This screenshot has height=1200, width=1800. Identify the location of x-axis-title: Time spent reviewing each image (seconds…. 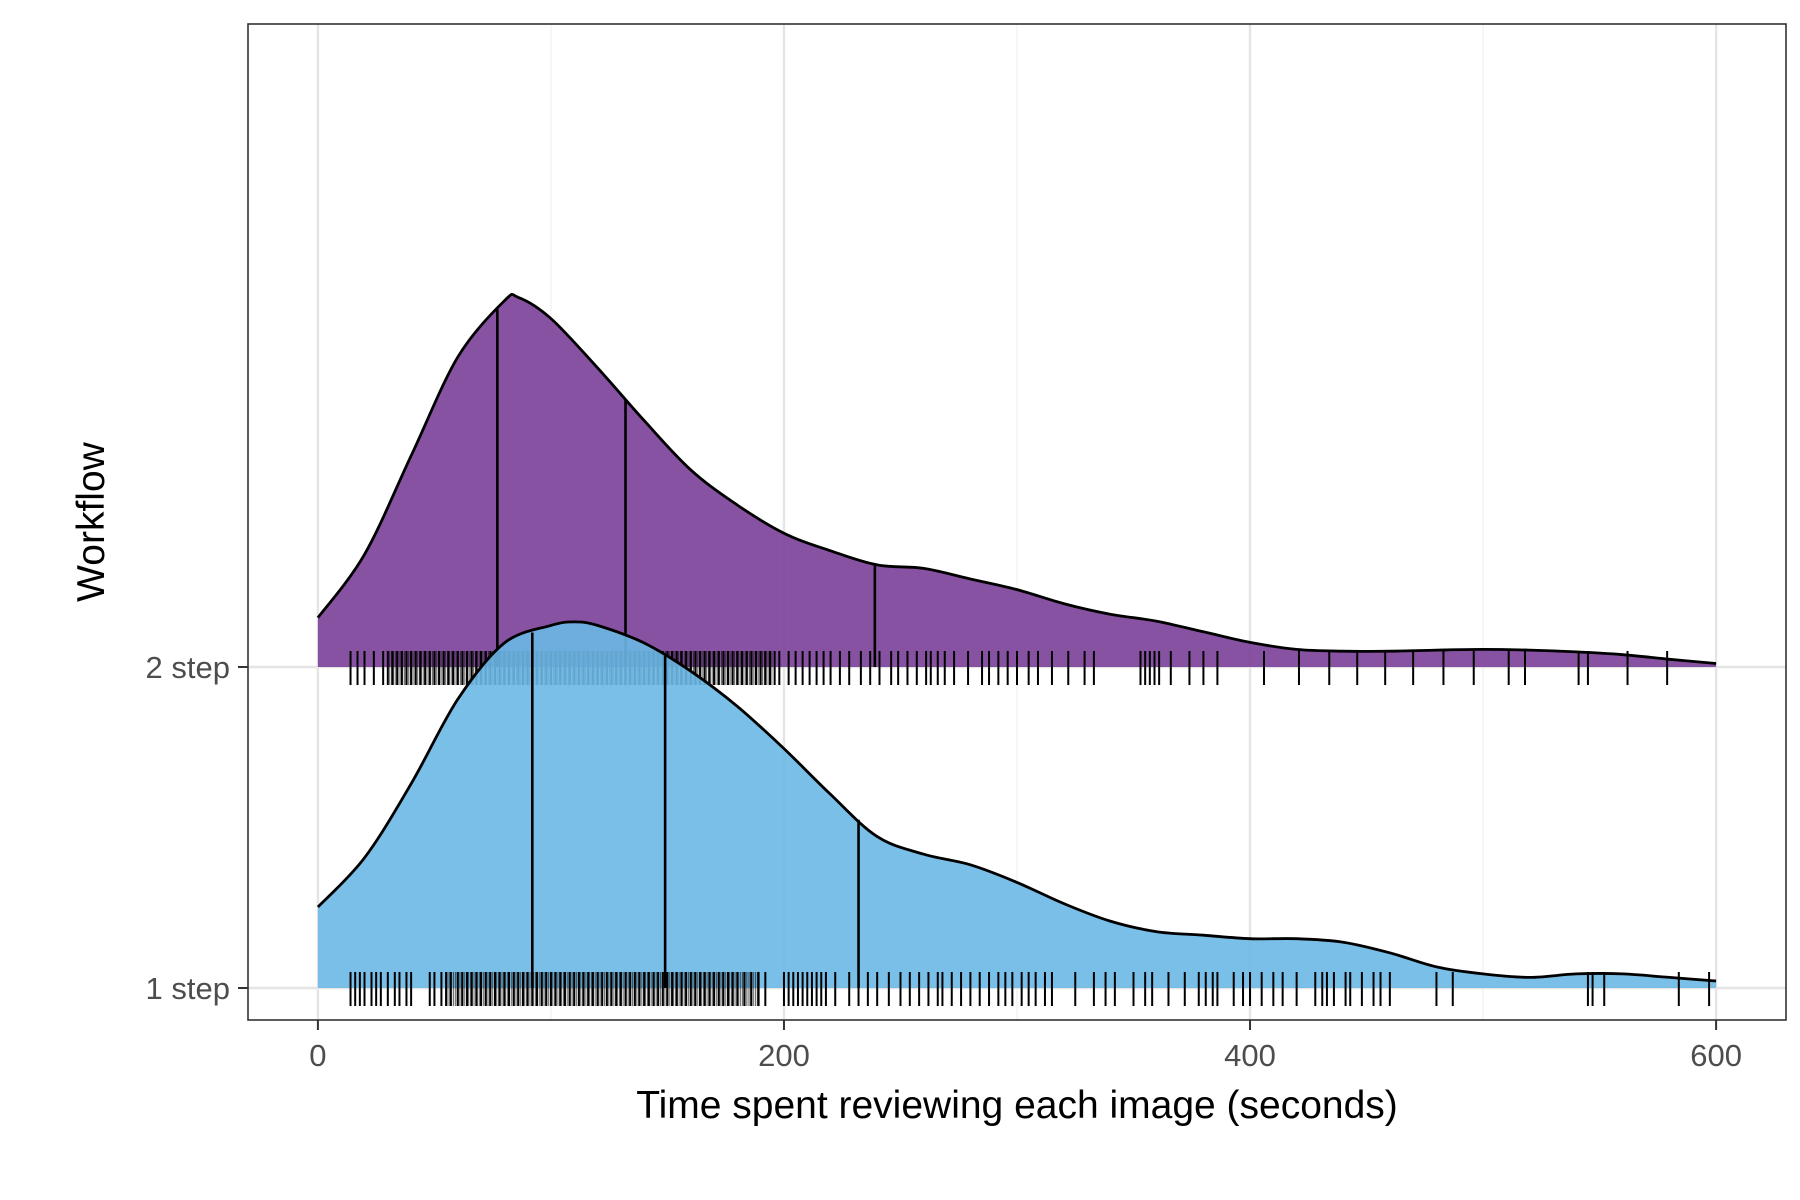
(1017, 1105).